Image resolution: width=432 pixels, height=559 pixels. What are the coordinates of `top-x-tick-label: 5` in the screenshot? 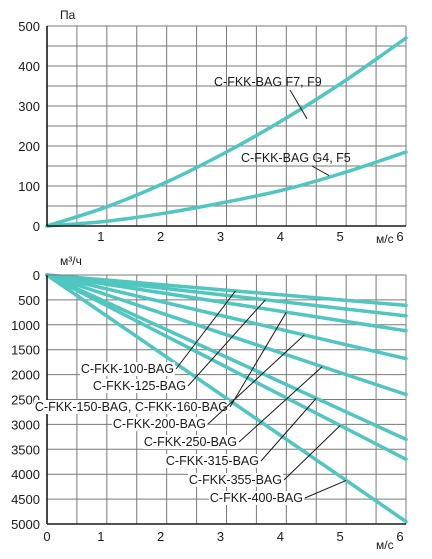 It's located at (340, 236).